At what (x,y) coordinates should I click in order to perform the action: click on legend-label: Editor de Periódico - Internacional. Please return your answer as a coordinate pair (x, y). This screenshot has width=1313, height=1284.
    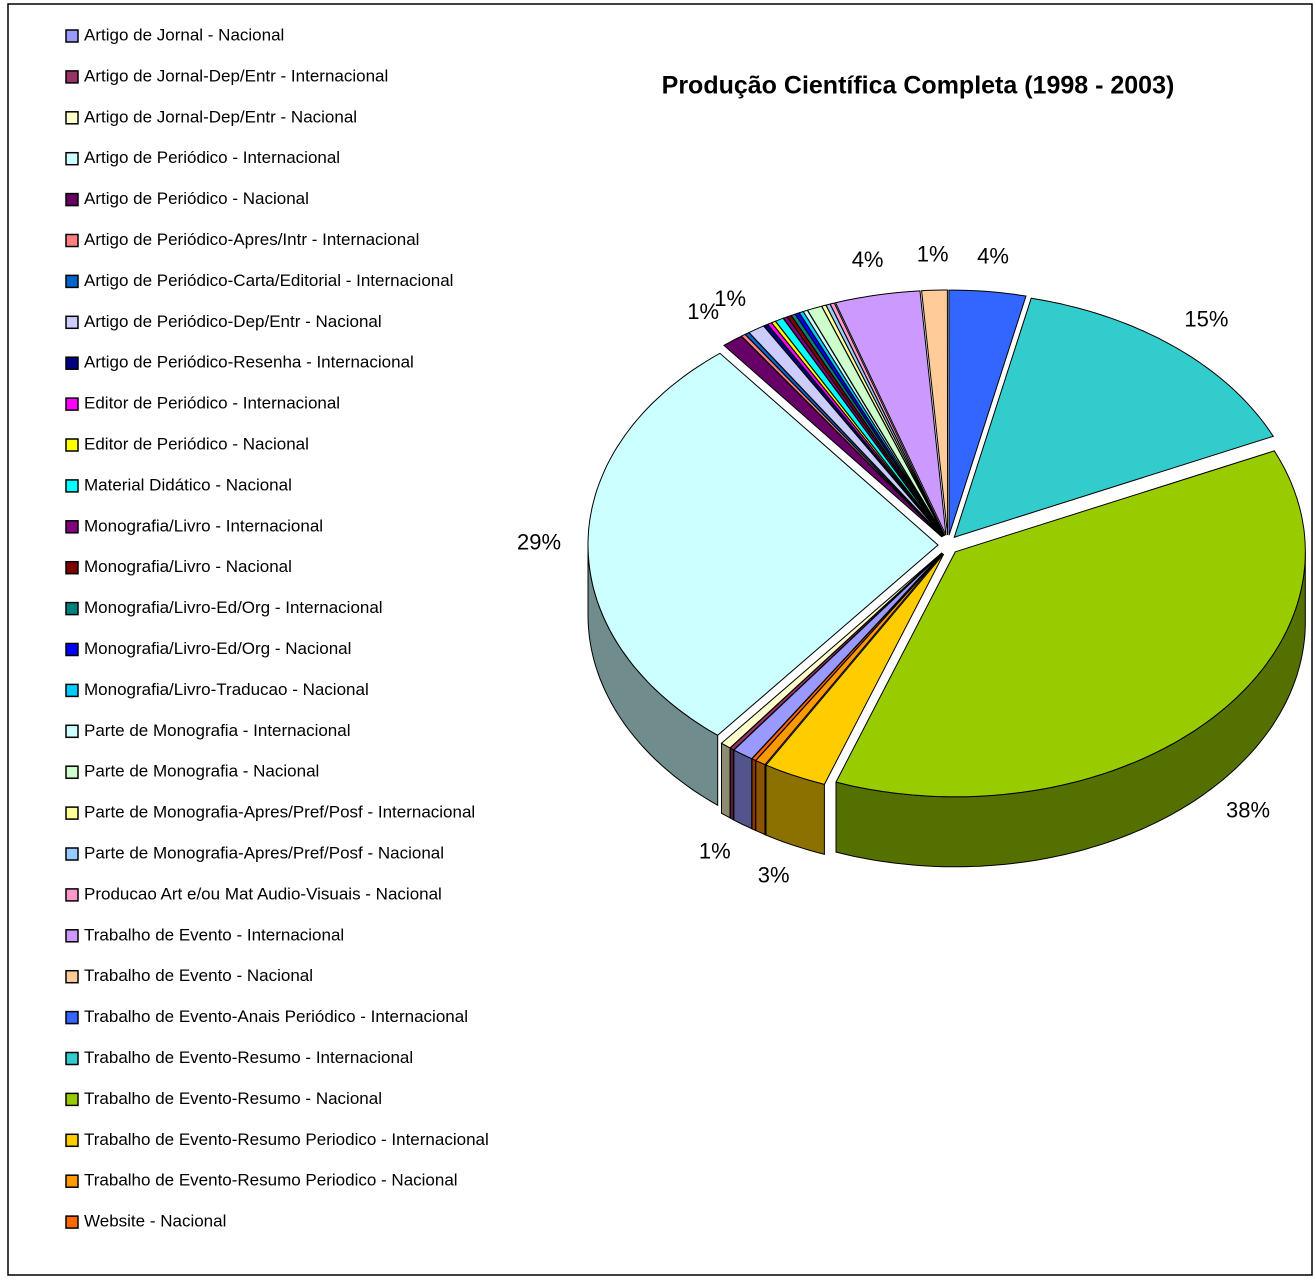
    Looking at the image, I should click on (212, 403).